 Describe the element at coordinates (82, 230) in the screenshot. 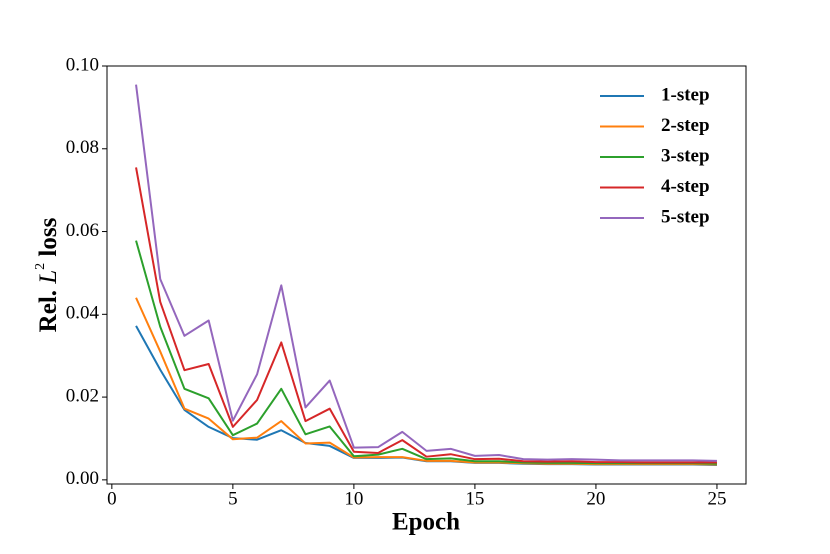

I see `y-tick-label: 0.06` at that location.